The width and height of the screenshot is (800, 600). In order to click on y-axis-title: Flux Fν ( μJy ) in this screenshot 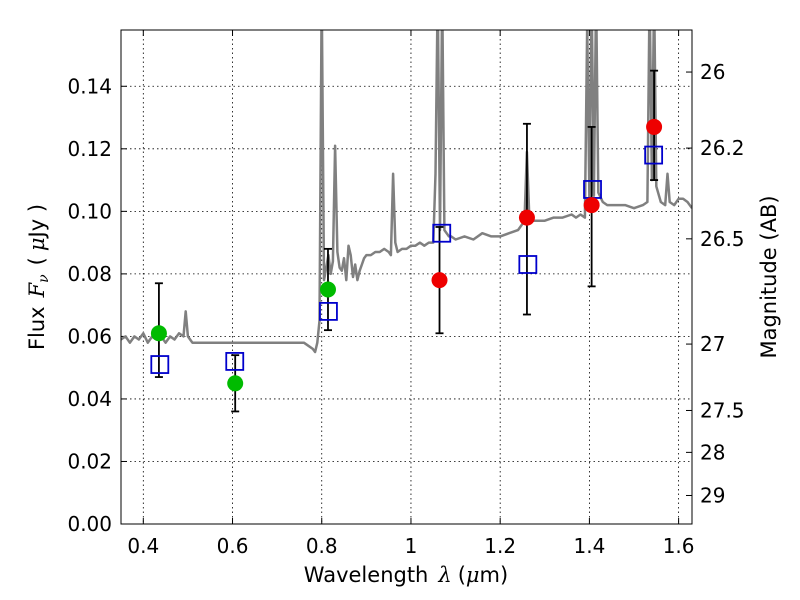, I will do `click(38, 277)`.